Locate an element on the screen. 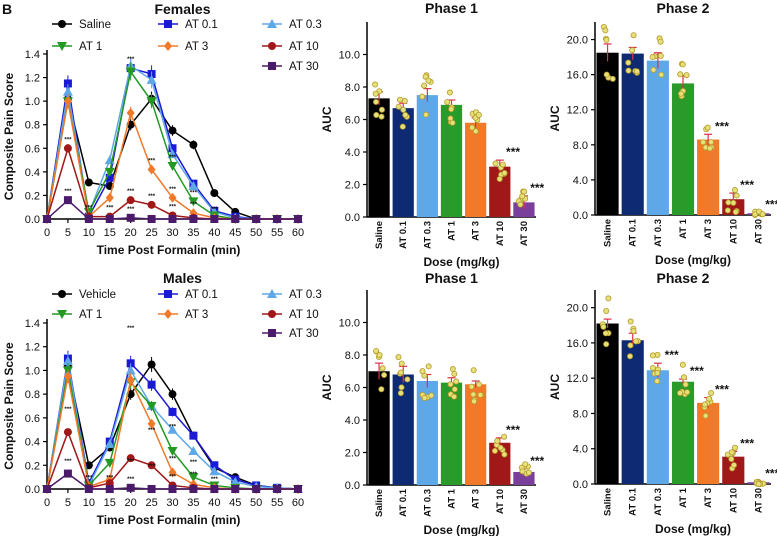 The height and width of the screenshot is (536, 777). males_phase1-y-tick-label: 6.0 is located at coordinates (352, 389).